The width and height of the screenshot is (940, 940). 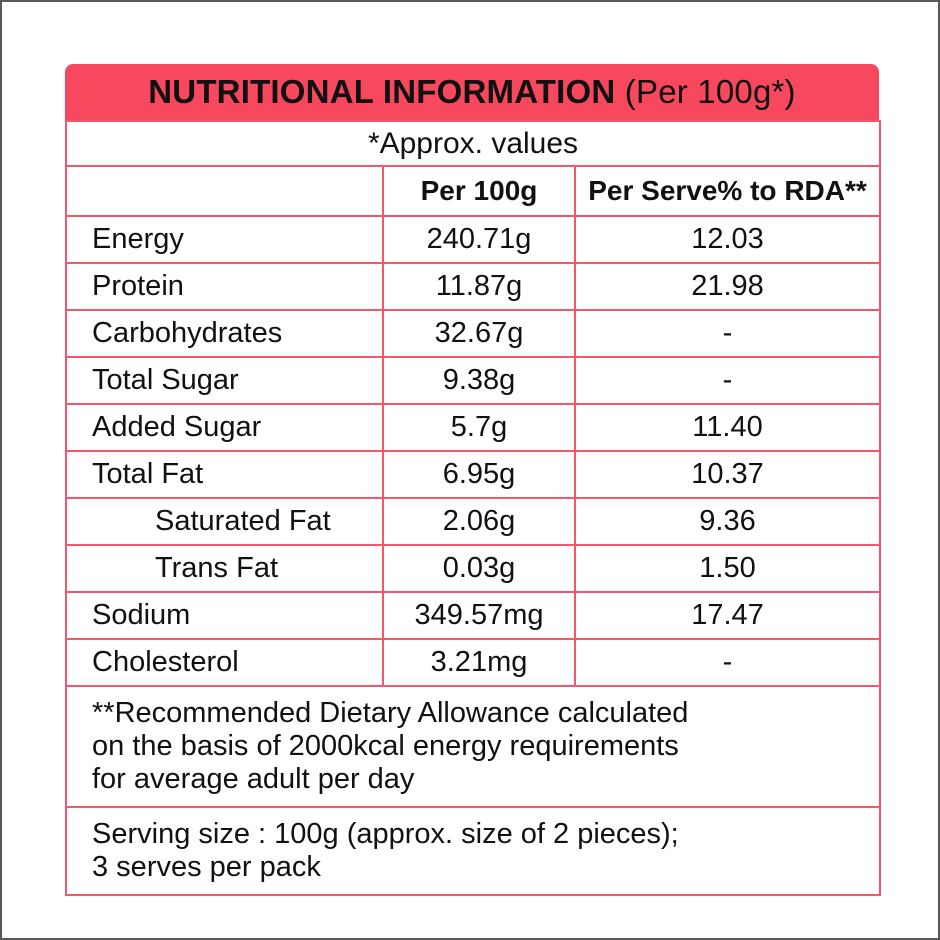 I want to click on nutrient-label: Added Sugar, so click(x=224, y=427).